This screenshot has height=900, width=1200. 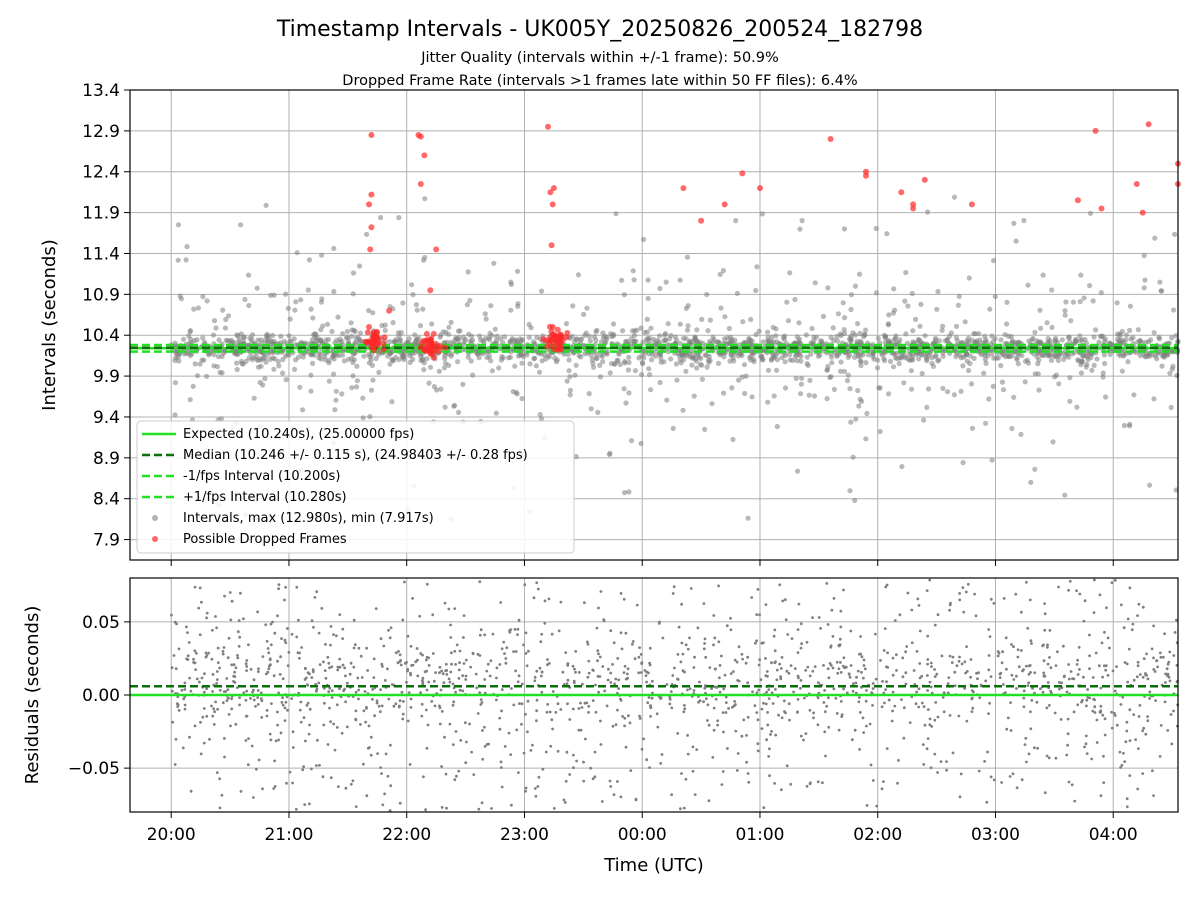 I want to click on top-reference-lines, so click(x=654, y=348).